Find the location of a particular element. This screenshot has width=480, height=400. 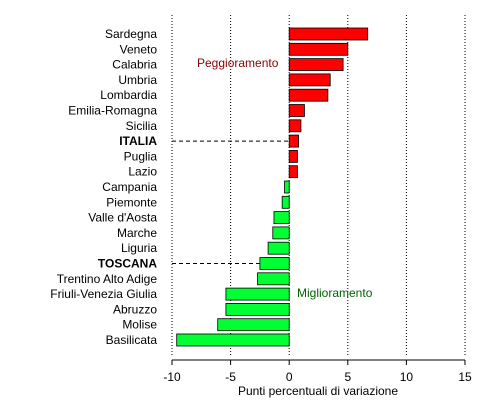

x-tick-label: 5 is located at coordinates (347, 377).